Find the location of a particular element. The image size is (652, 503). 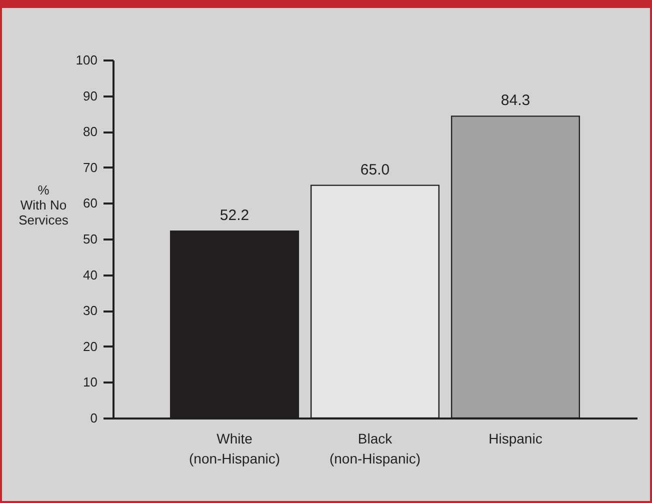

data-label: 65.0 is located at coordinates (375, 169).